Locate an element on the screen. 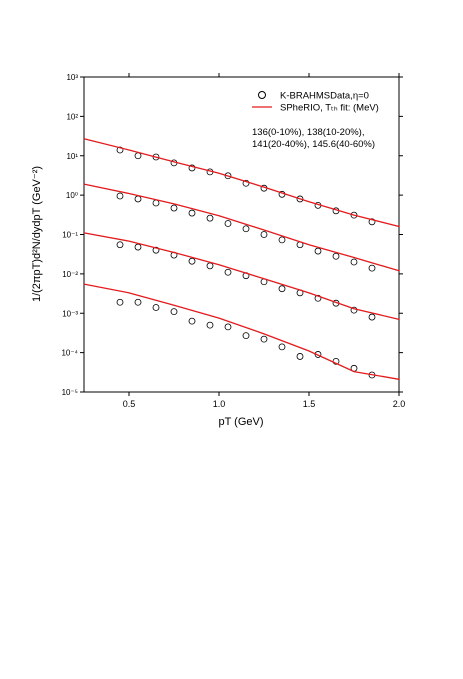 The image size is (463, 679). y-tick-label: 10⁻⁵ is located at coordinates (70, 392).